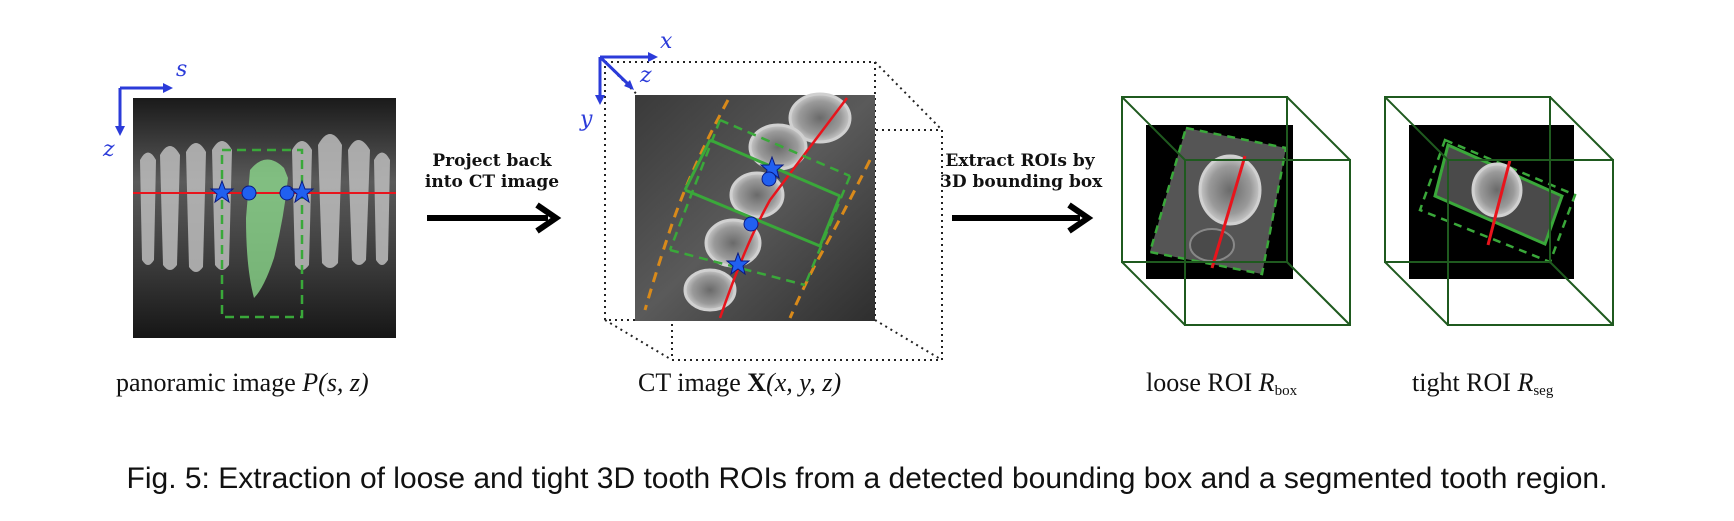  I want to click on pan-s-axis-label: s, so click(181, 69).